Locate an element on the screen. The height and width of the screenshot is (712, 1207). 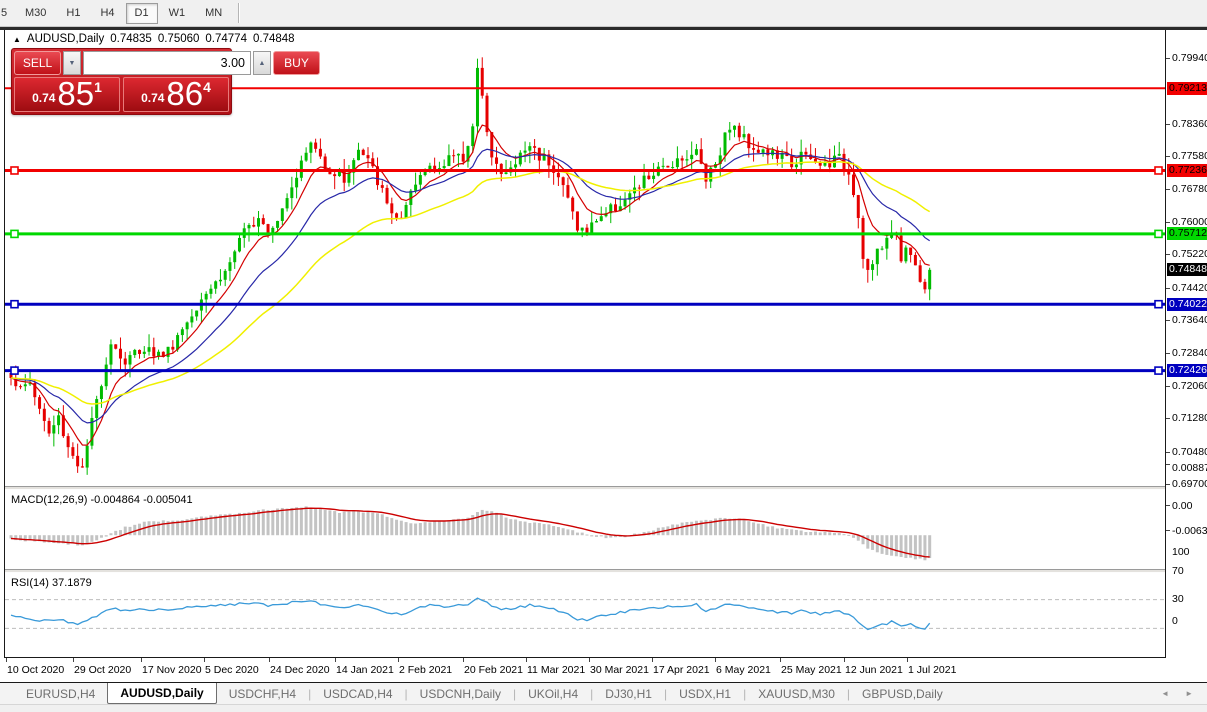
timeframe-toolbar: 5 M30 H1 H4 D1 W1 MN is located at coordinates (603, 13).